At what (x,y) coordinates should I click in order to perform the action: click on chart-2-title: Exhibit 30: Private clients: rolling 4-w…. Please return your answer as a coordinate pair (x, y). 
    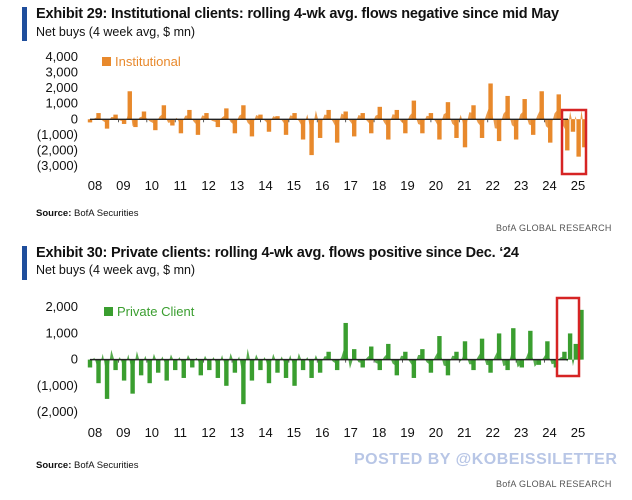
    Looking at the image, I should click on (277, 253).